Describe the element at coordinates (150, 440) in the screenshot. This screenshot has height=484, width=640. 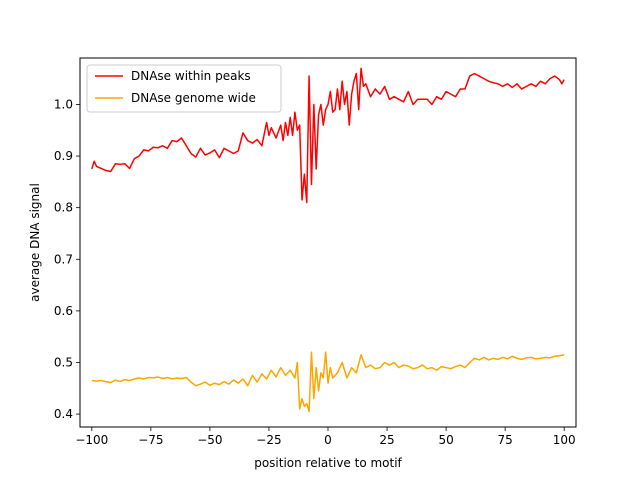
I see `x-tick-label: −75` at that location.